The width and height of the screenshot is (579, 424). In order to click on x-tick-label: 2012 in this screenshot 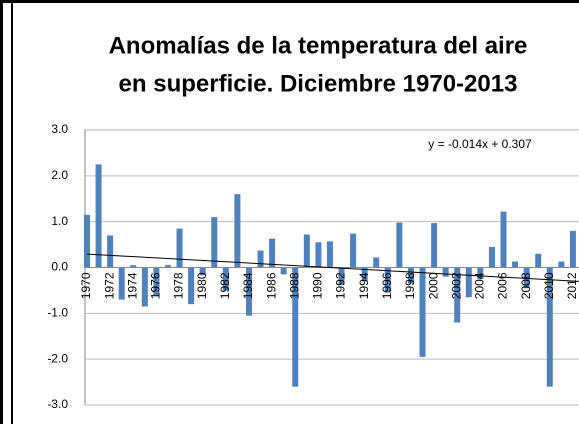, I will do `click(572, 285)`.